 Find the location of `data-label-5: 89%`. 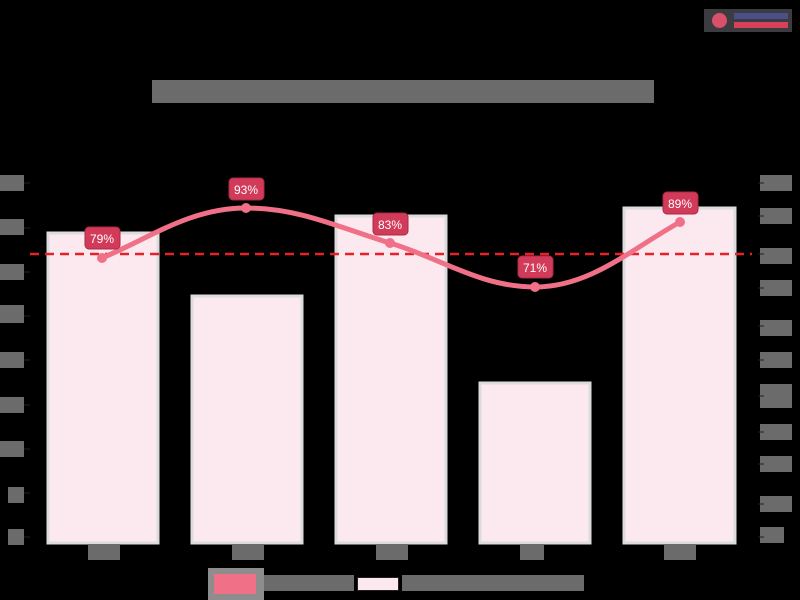

data-label-5: 89% is located at coordinates (680, 204).